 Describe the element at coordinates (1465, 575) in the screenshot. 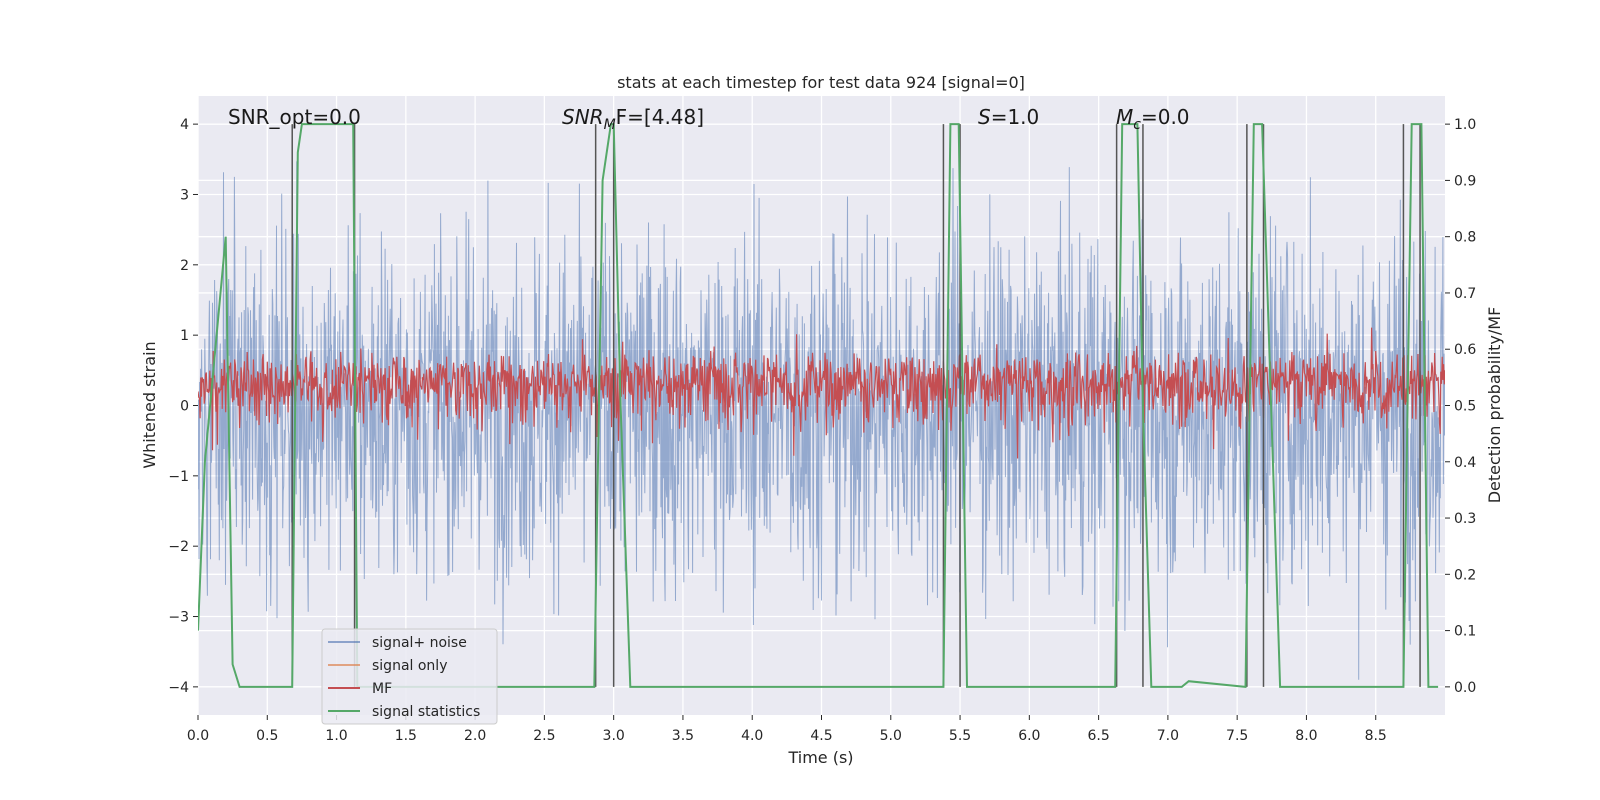

I see `tick-label-y-right: 0.2` at that location.